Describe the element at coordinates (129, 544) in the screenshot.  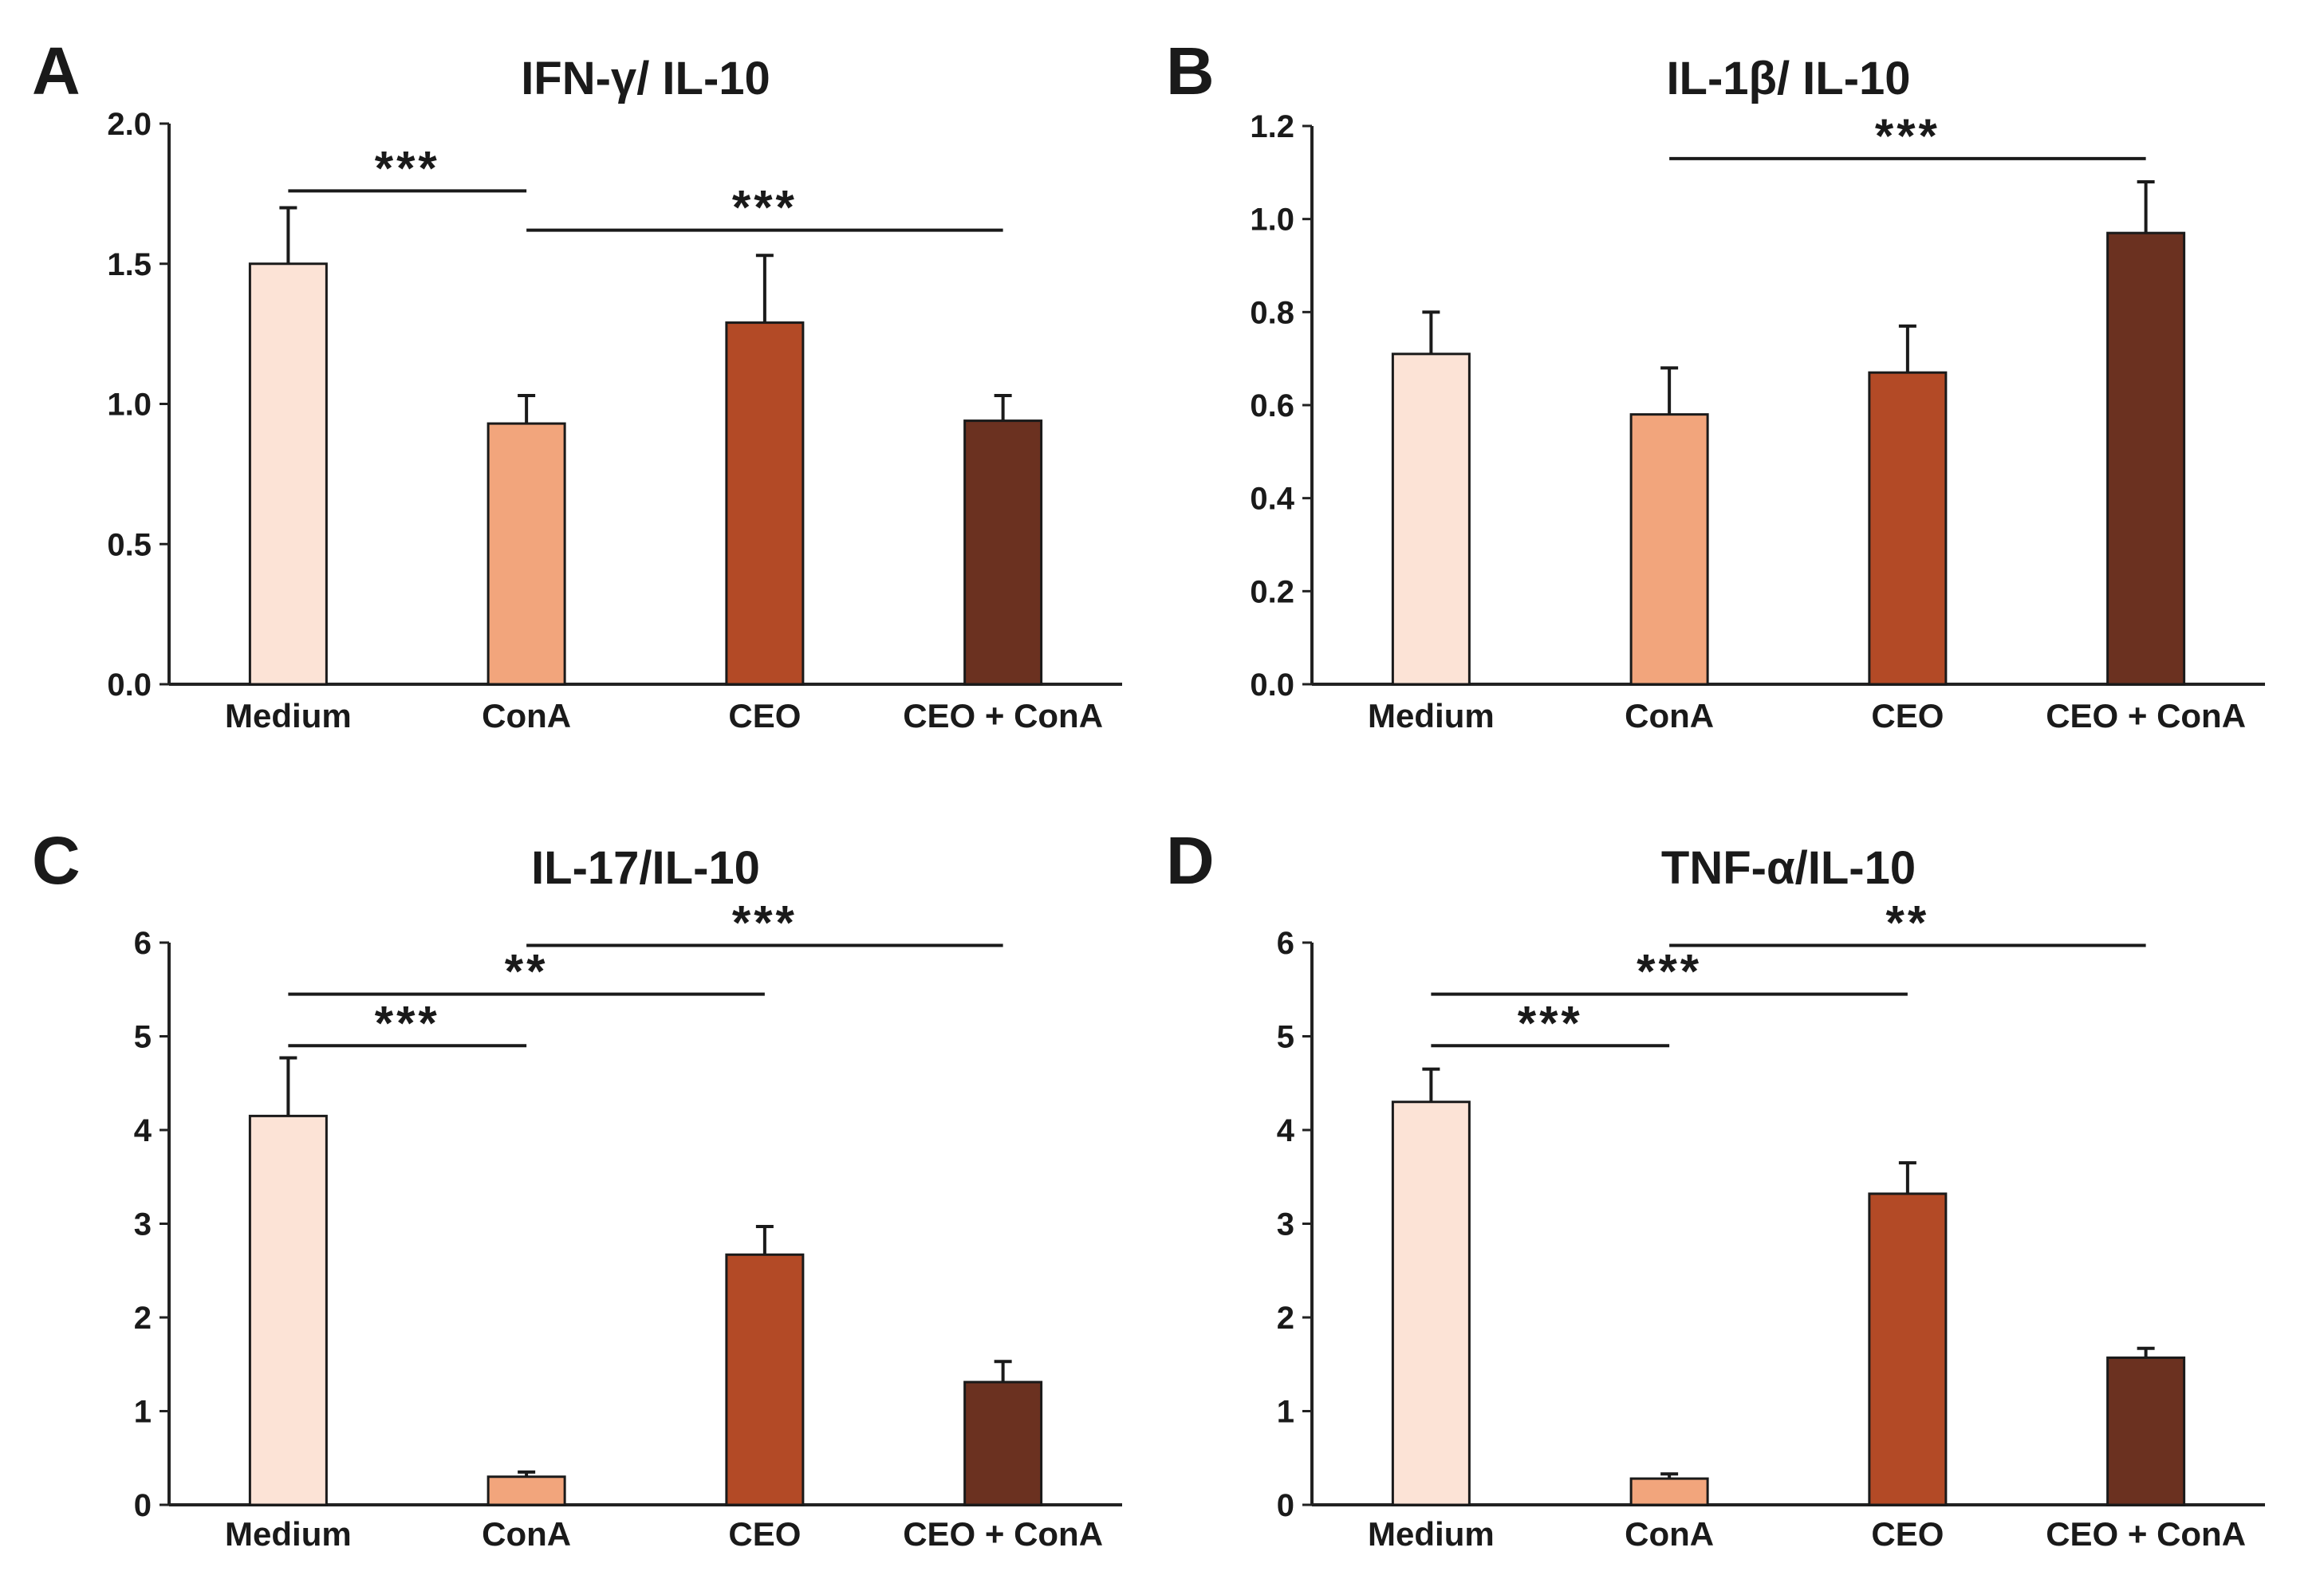
I see `y-tick-label: 0.5` at that location.